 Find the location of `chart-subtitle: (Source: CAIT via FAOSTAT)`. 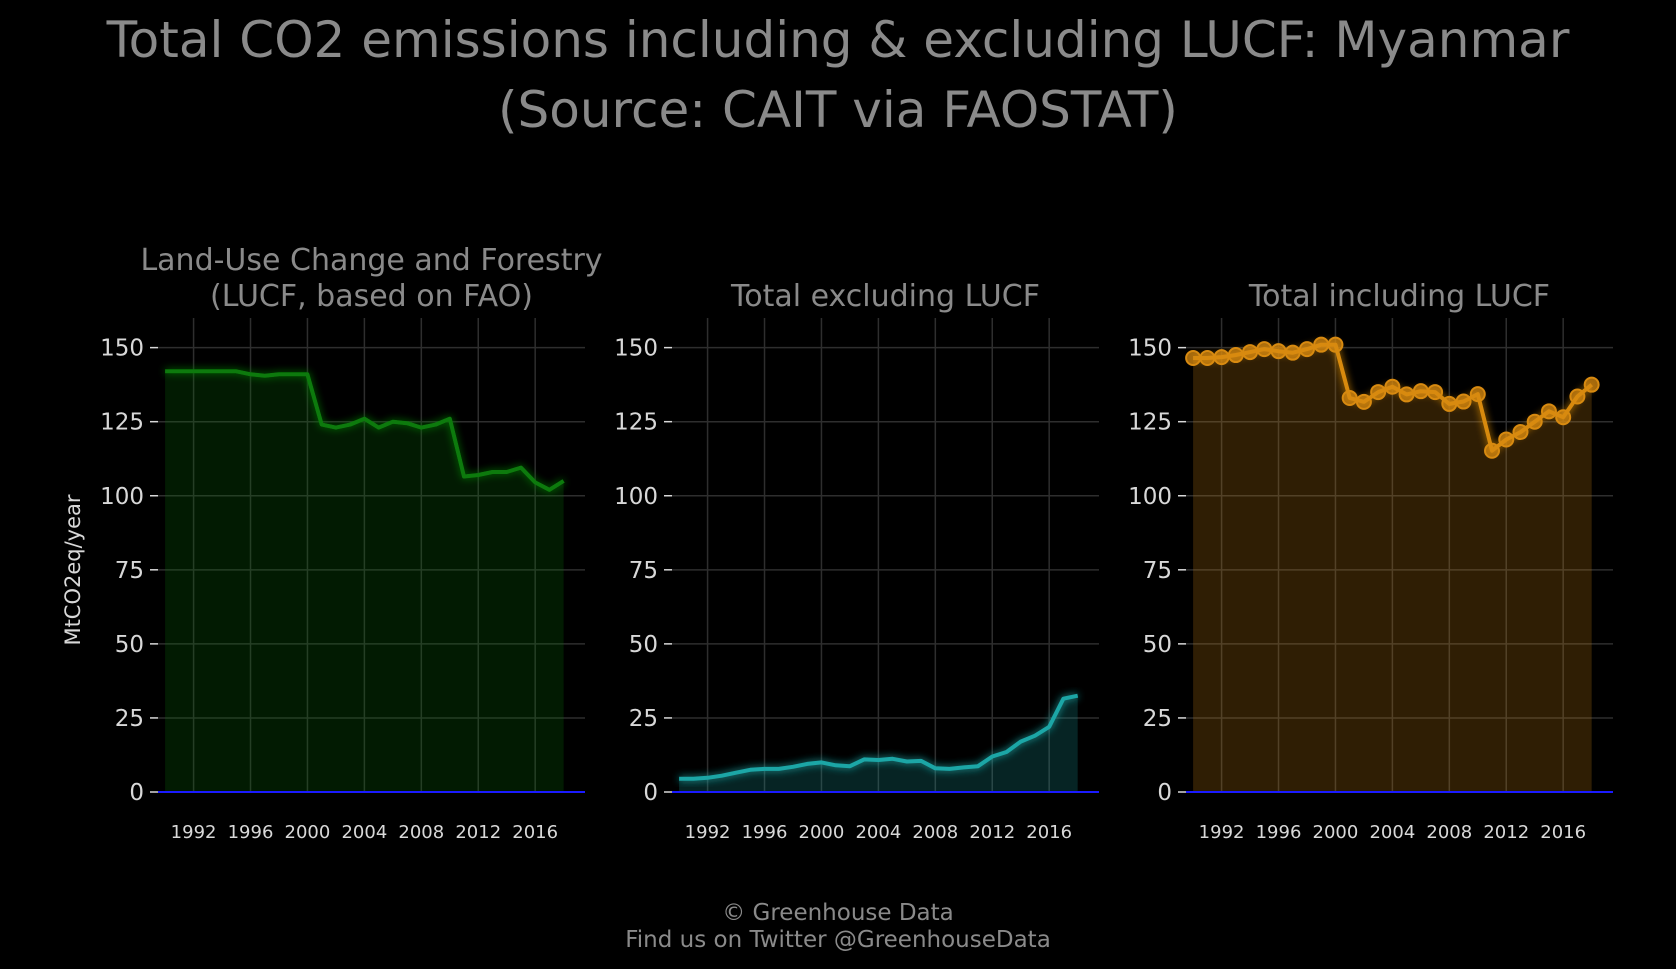

chart-subtitle: (Source: CAIT via FAOSTAT) is located at coordinates (838, 110).